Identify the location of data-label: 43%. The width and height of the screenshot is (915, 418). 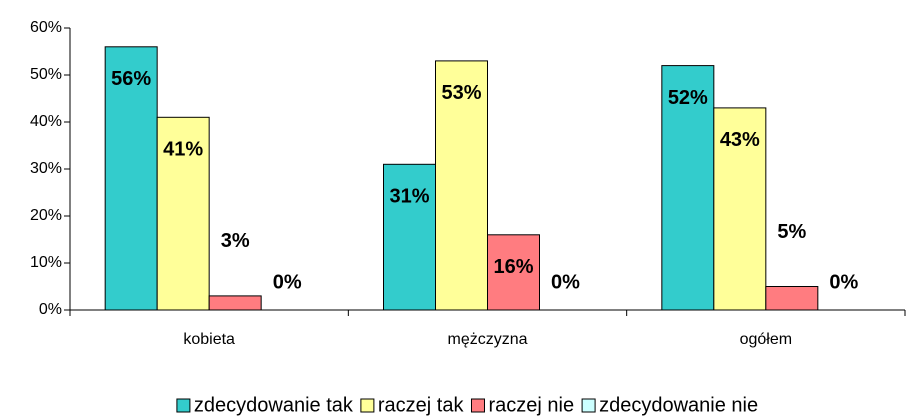
(740, 140).